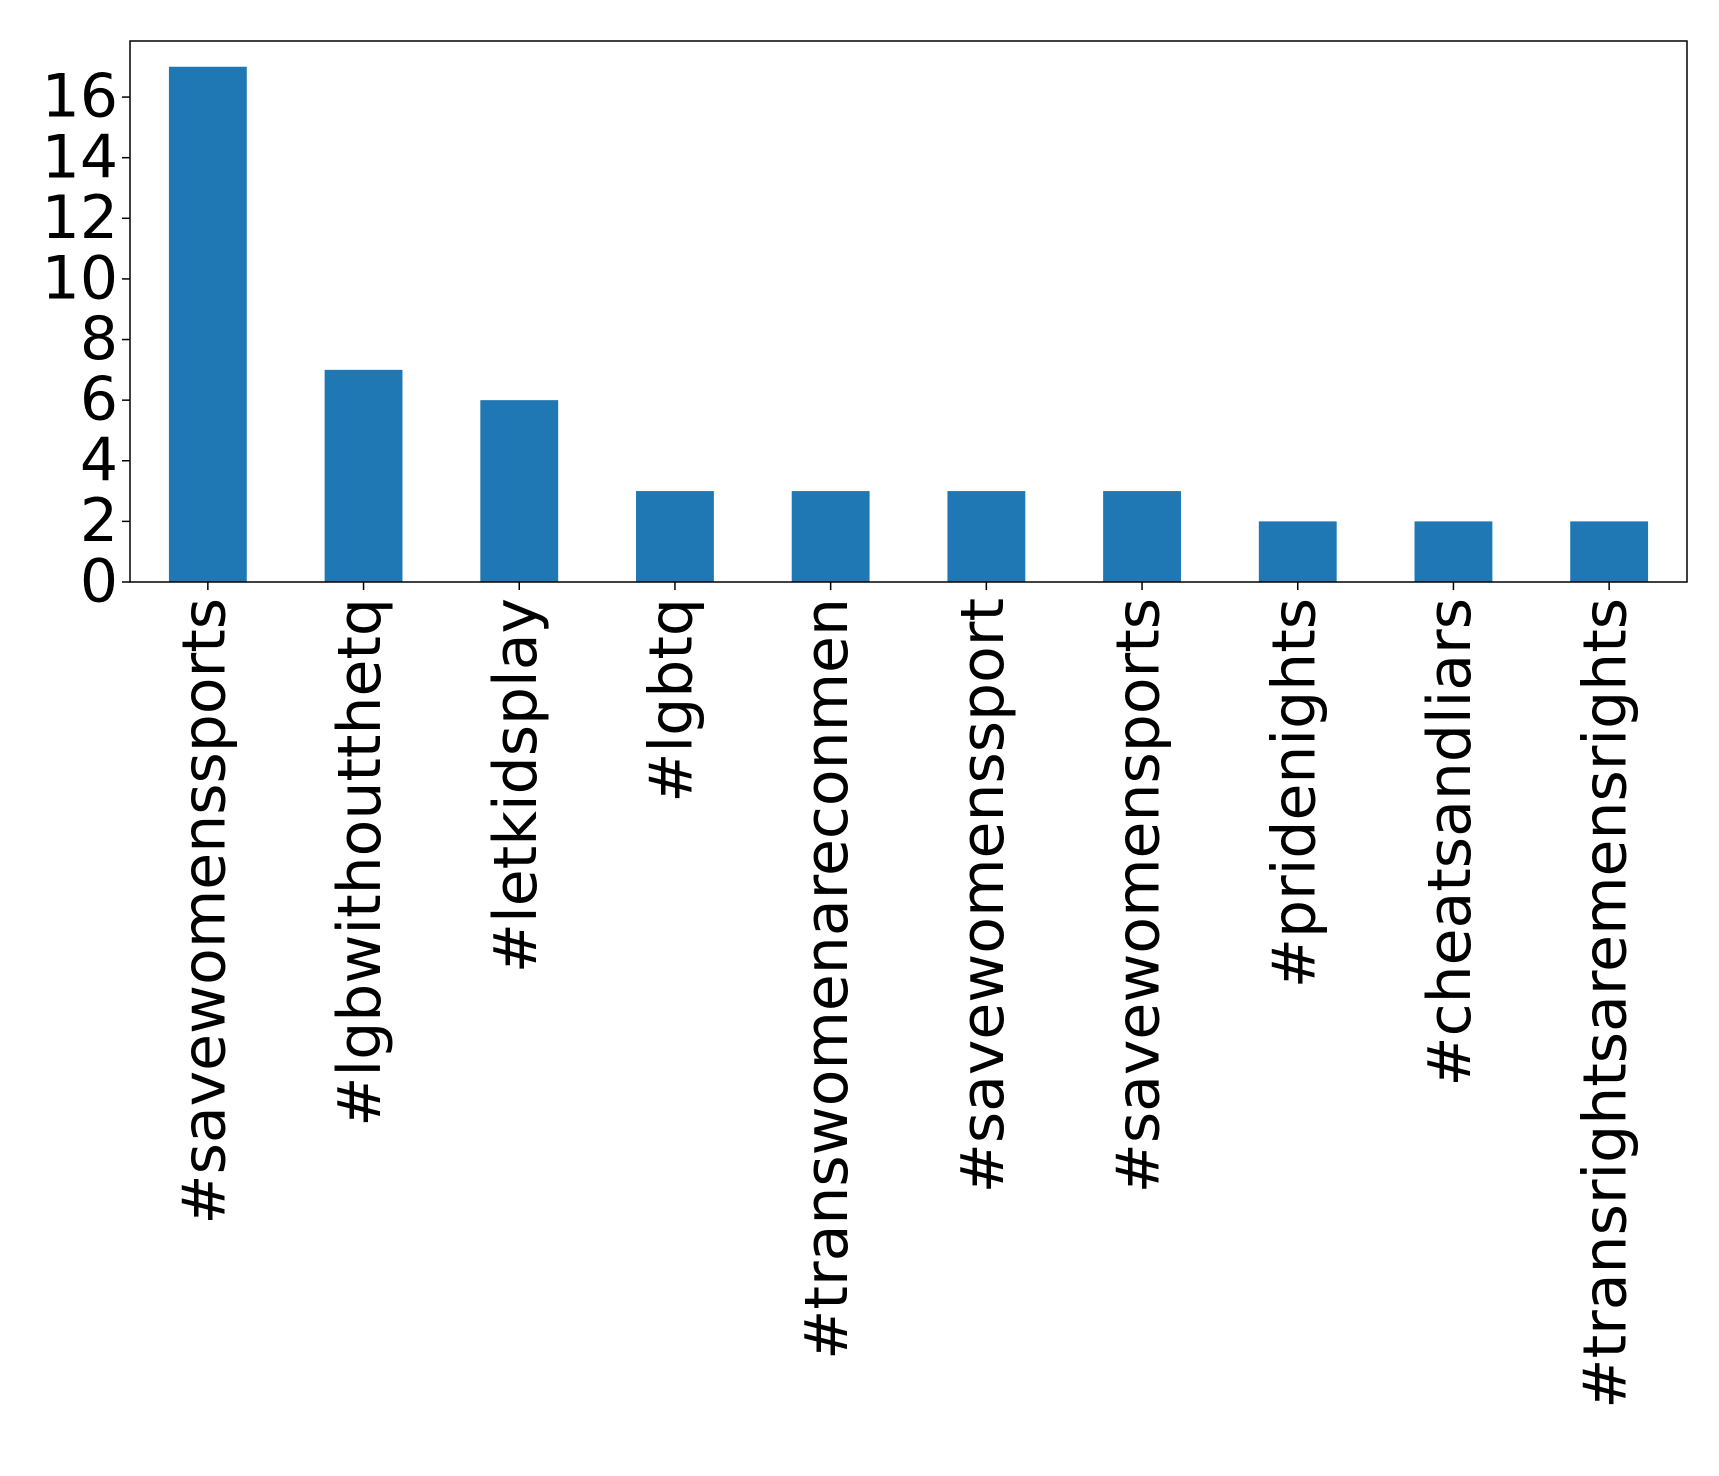 The image size is (1719, 1476). I want to click on y-tick-label: 2, so click(99, 521).